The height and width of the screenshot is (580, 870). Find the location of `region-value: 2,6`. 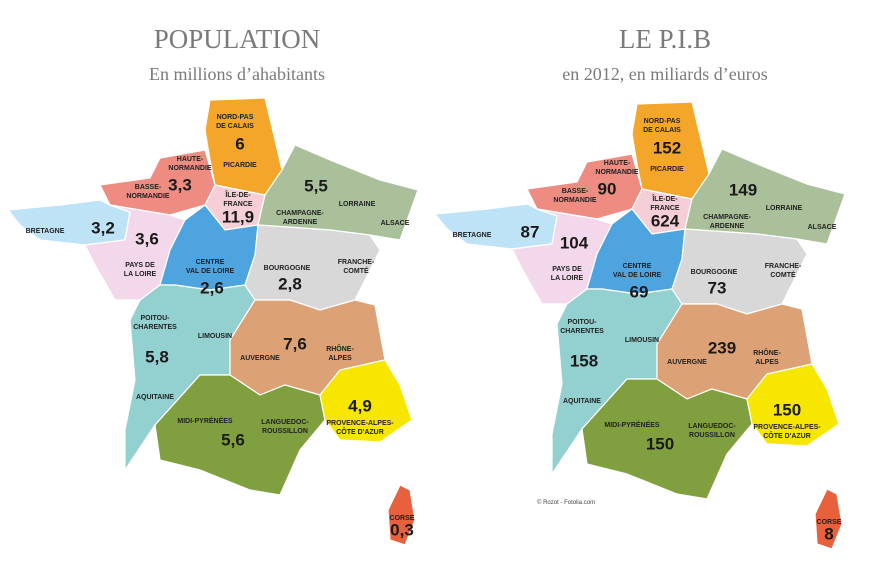

region-value: 2,6 is located at coordinates (212, 287).